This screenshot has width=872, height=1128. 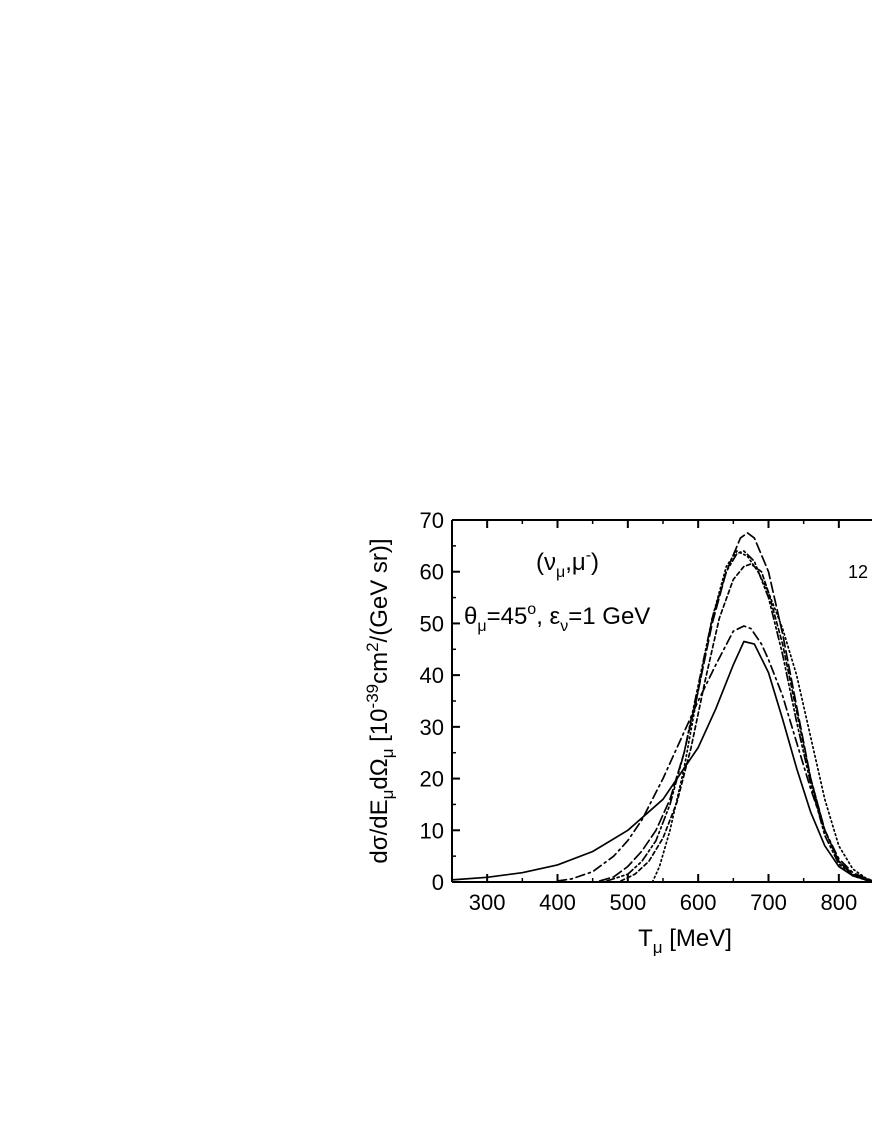 I want to click on x-tick-label: 800, so click(x=838, y=902).